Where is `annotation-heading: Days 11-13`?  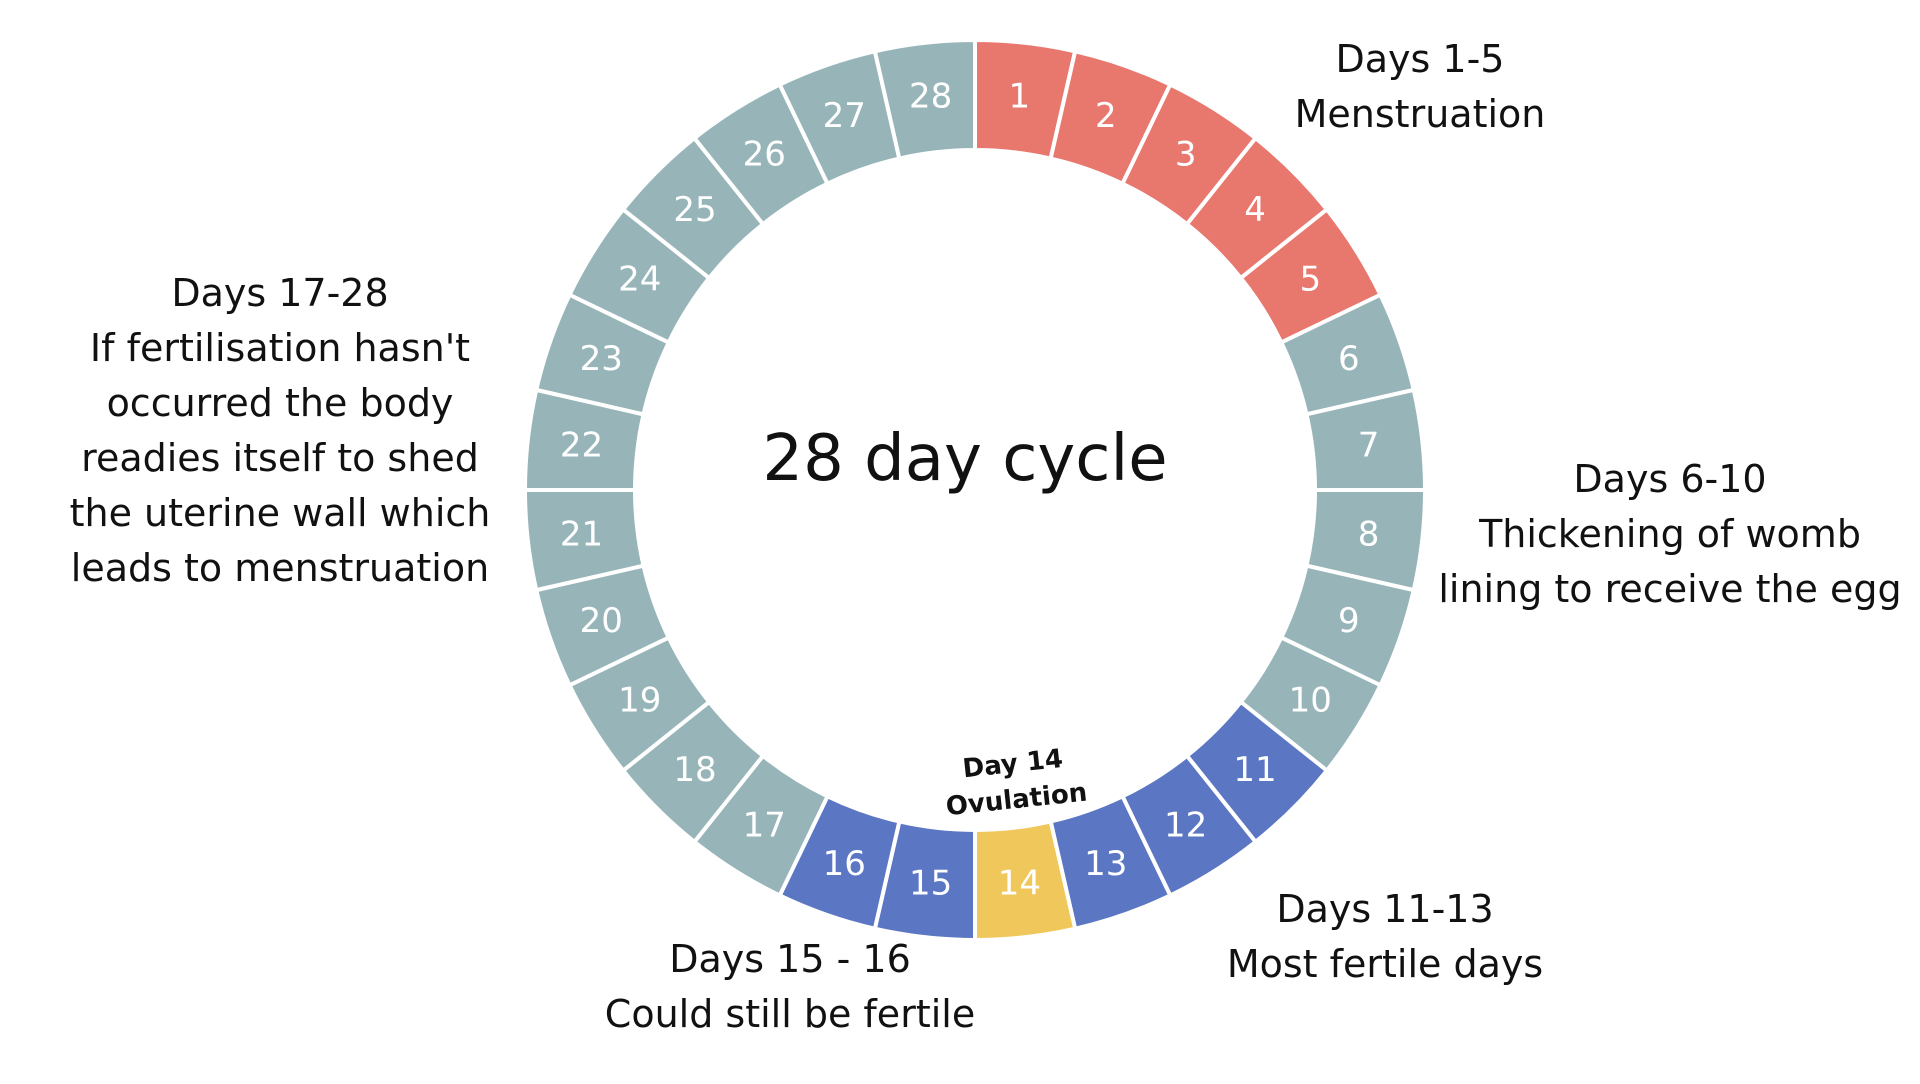 annotation-heading: Days 11-13 is located at coordinates (1385, 909).